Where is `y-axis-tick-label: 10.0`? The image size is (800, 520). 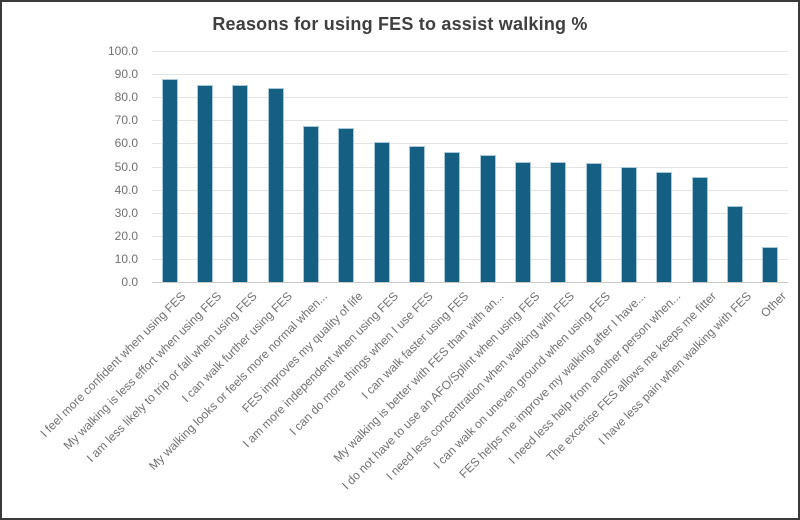 y-axis-tick-label: 10.0 is located at coordinates (126, 259).